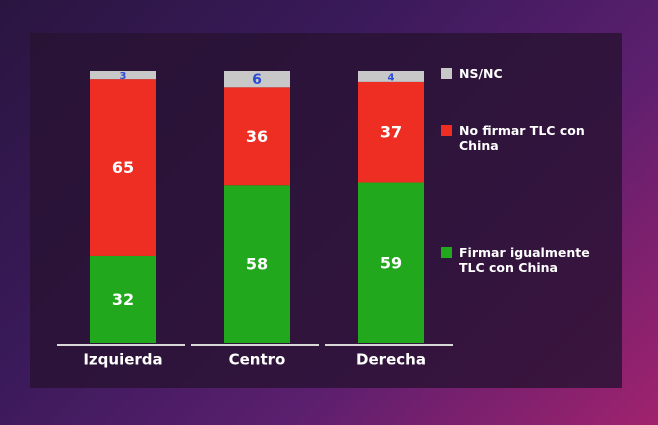 The width and height of the screenshot is (658, 425). I want to click on value-label: 65, so click(123, 167).